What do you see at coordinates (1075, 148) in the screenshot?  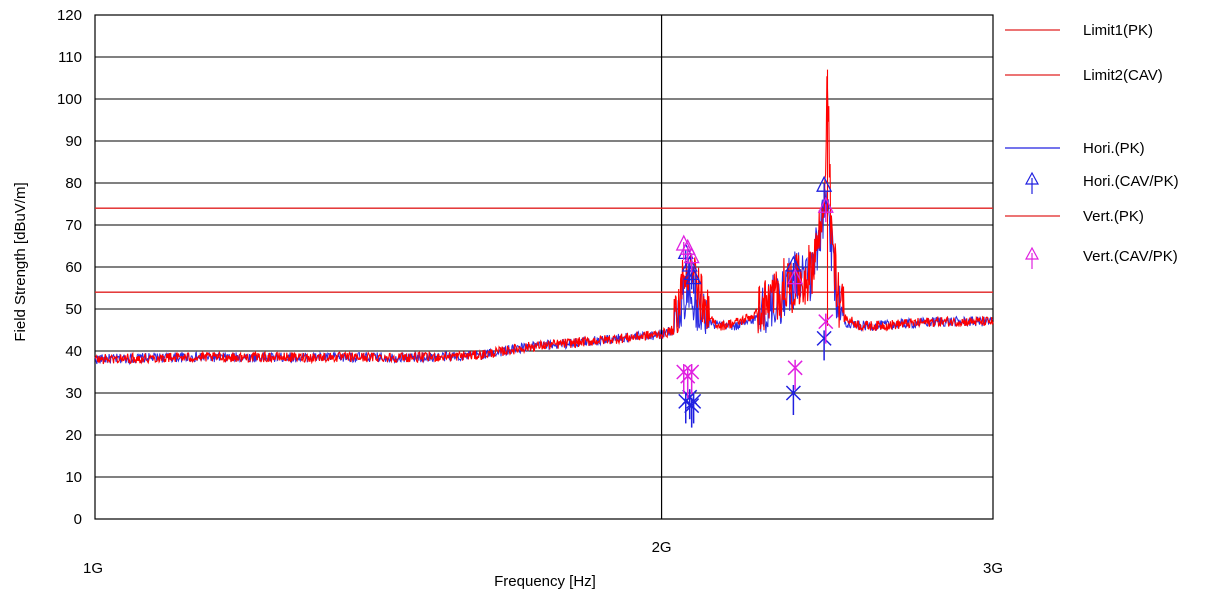 I see `legend-item: Hori.(PK)` at bounding box center [1075, 148].